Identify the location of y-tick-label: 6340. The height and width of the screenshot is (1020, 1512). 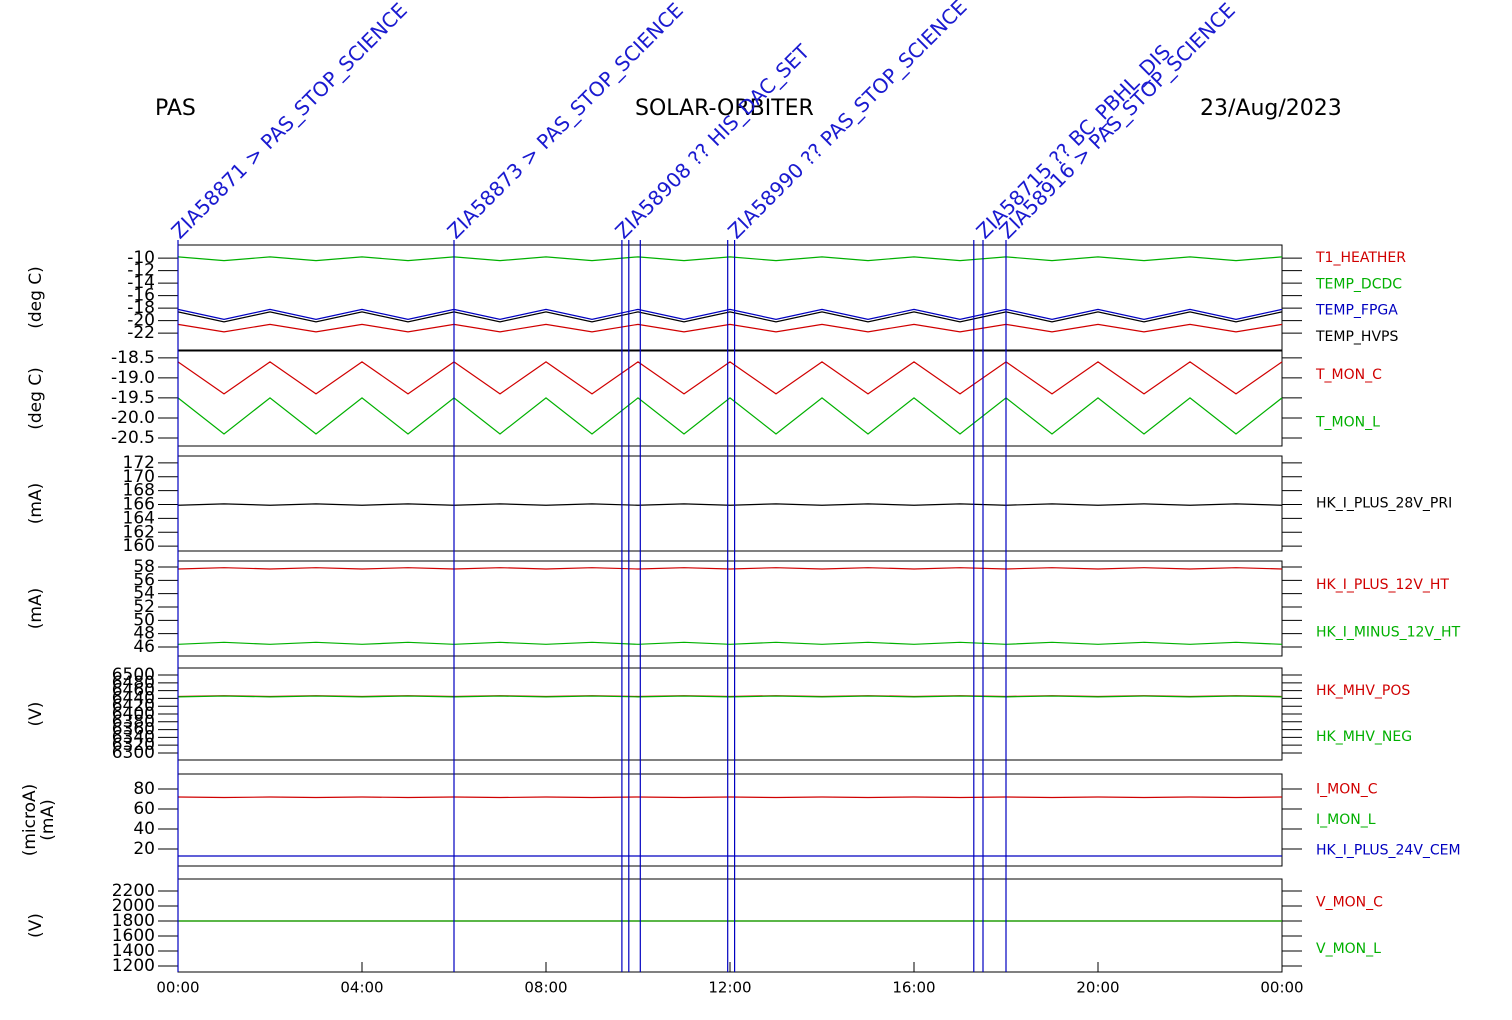
(133, 737).